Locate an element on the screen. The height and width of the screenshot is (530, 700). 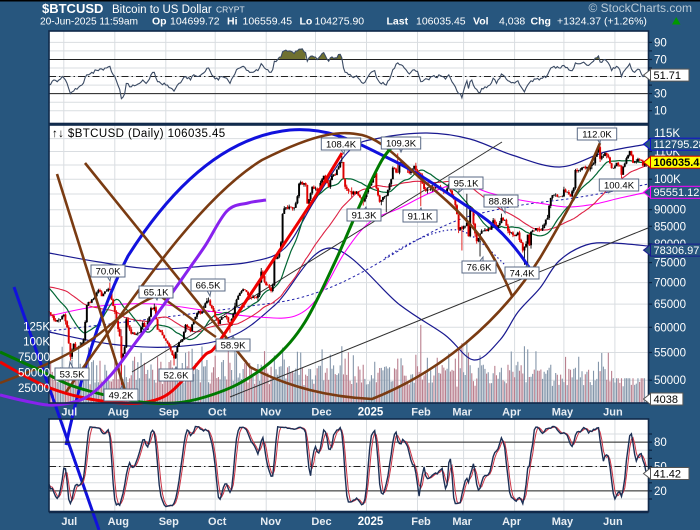
svg-text: 95551.12 is located at coordinates (677, 193).